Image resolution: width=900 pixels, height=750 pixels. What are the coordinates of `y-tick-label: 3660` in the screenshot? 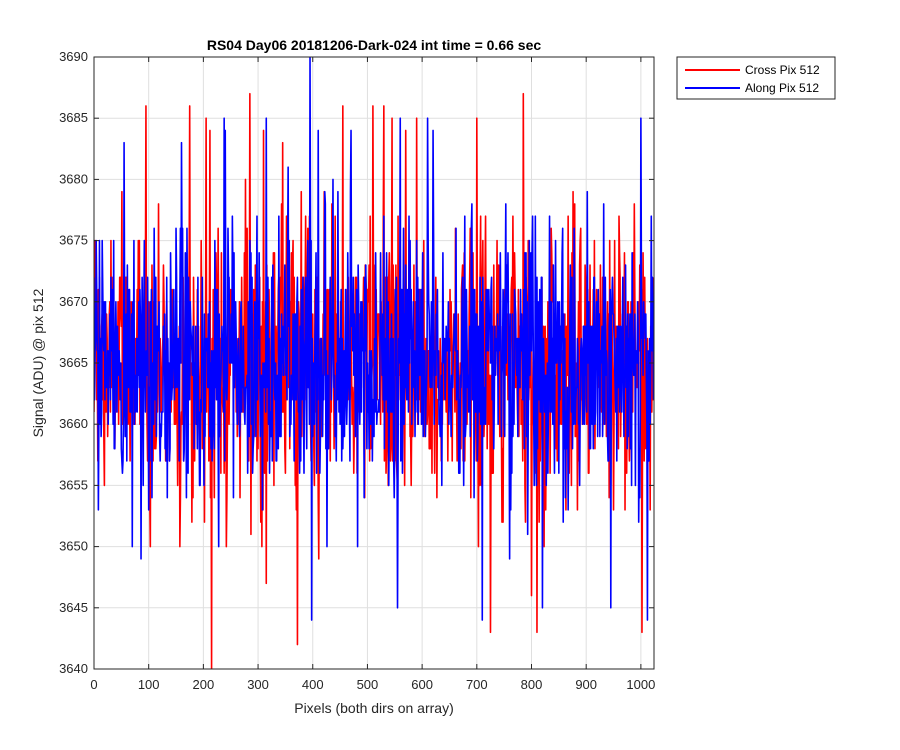 It's located at (73, 423).